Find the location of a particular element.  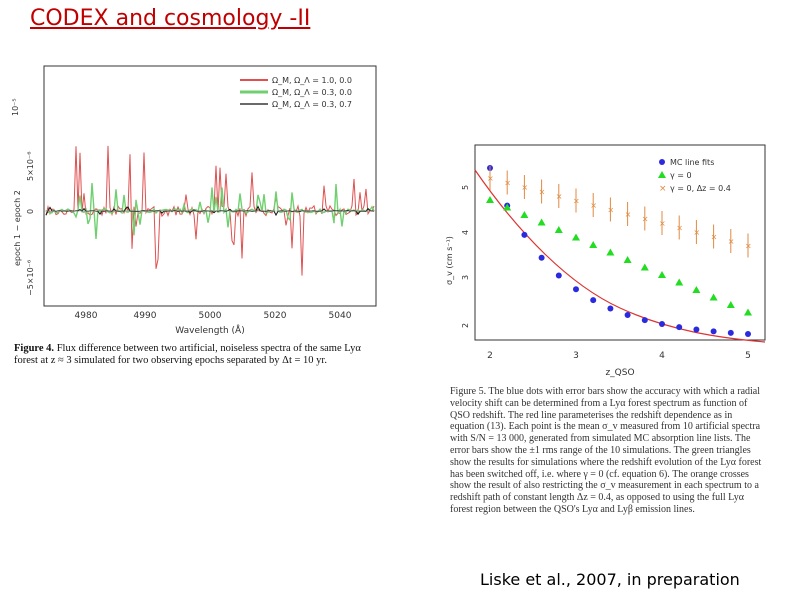

x-tick-5: 5 is located at coordinates (748, 356).